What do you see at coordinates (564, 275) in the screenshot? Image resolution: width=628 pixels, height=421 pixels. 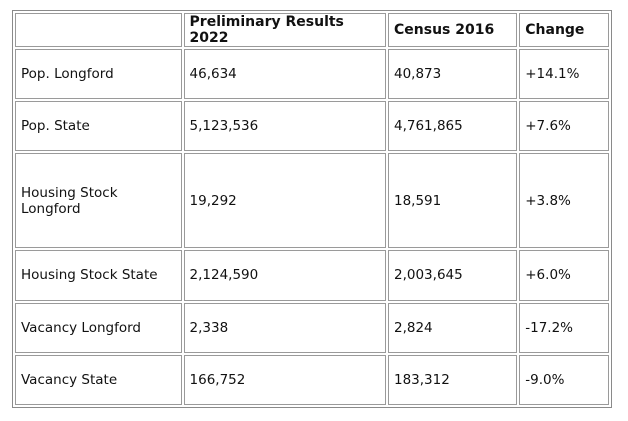 I see `table-cell: +6.0%` at bounding box center [564, 275].